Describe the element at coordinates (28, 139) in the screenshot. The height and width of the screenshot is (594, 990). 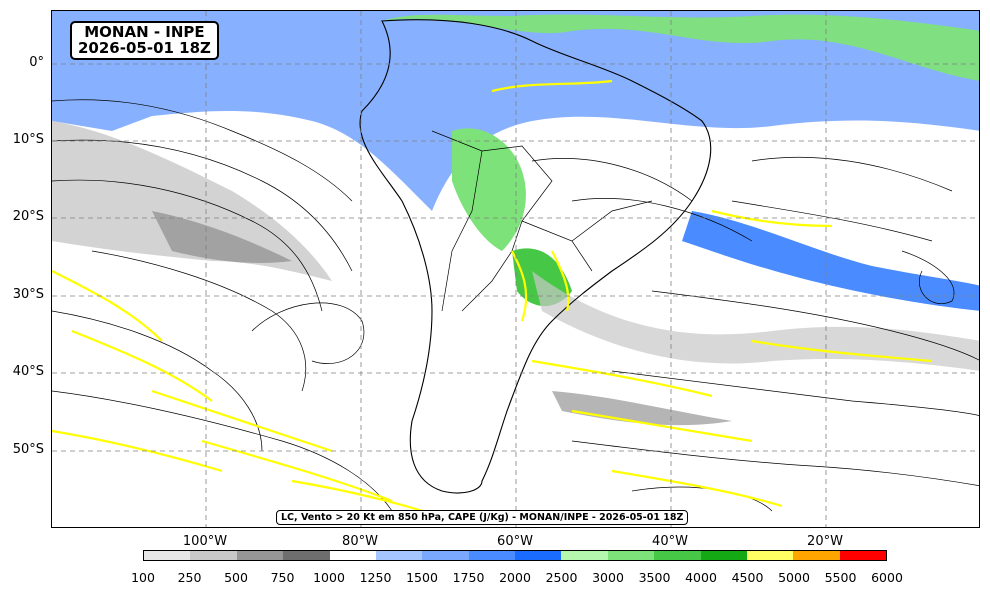
I see `lat-label-10s: 10°S` at that location.